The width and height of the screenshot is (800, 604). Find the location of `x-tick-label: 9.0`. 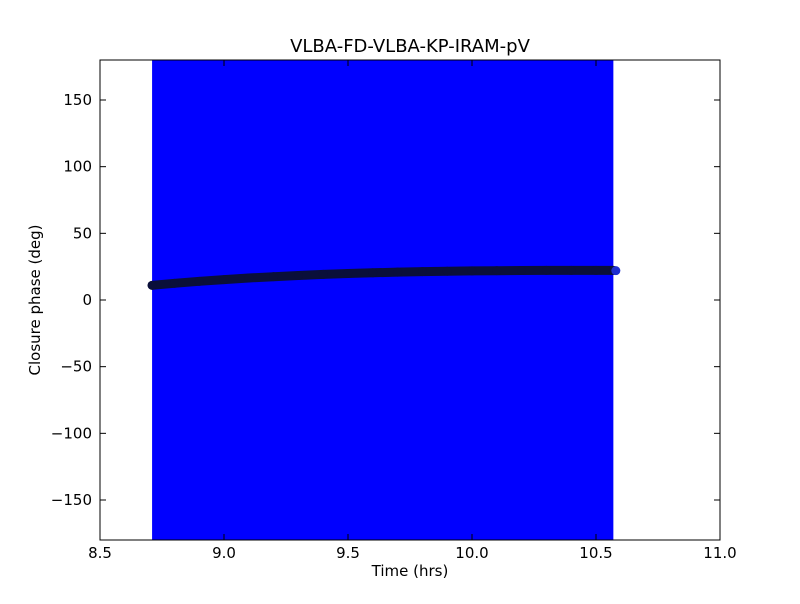

x-tick-label: 9.0 is located at coordinates (224, 553).